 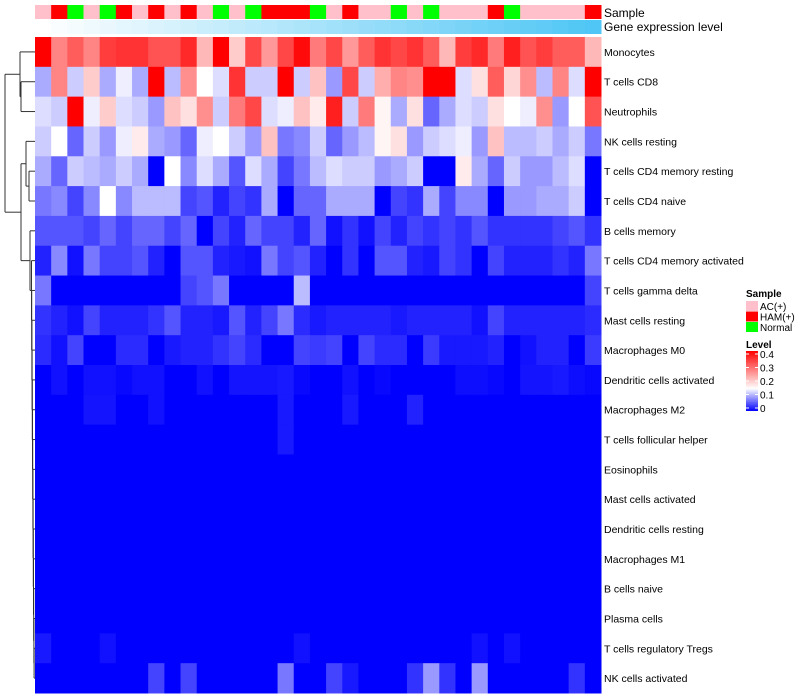 What do you see at coordinates (629, 53) in the screenshot?
I see `row-label: Monocytes` at bounding box center [629, 53].